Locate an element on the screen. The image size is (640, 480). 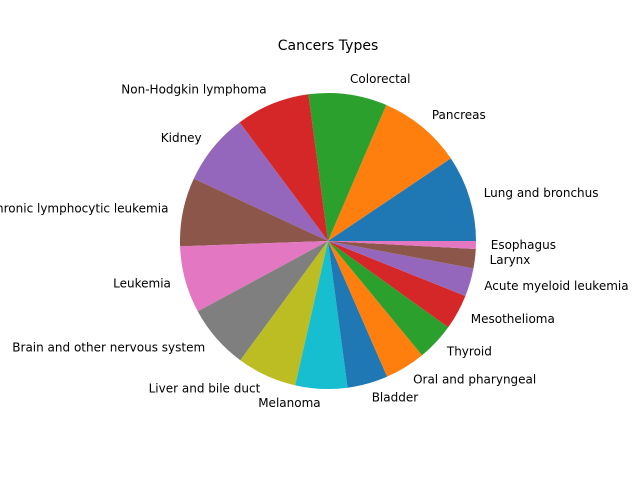
slice-label: Bladder is located at coordinates (395, 397).